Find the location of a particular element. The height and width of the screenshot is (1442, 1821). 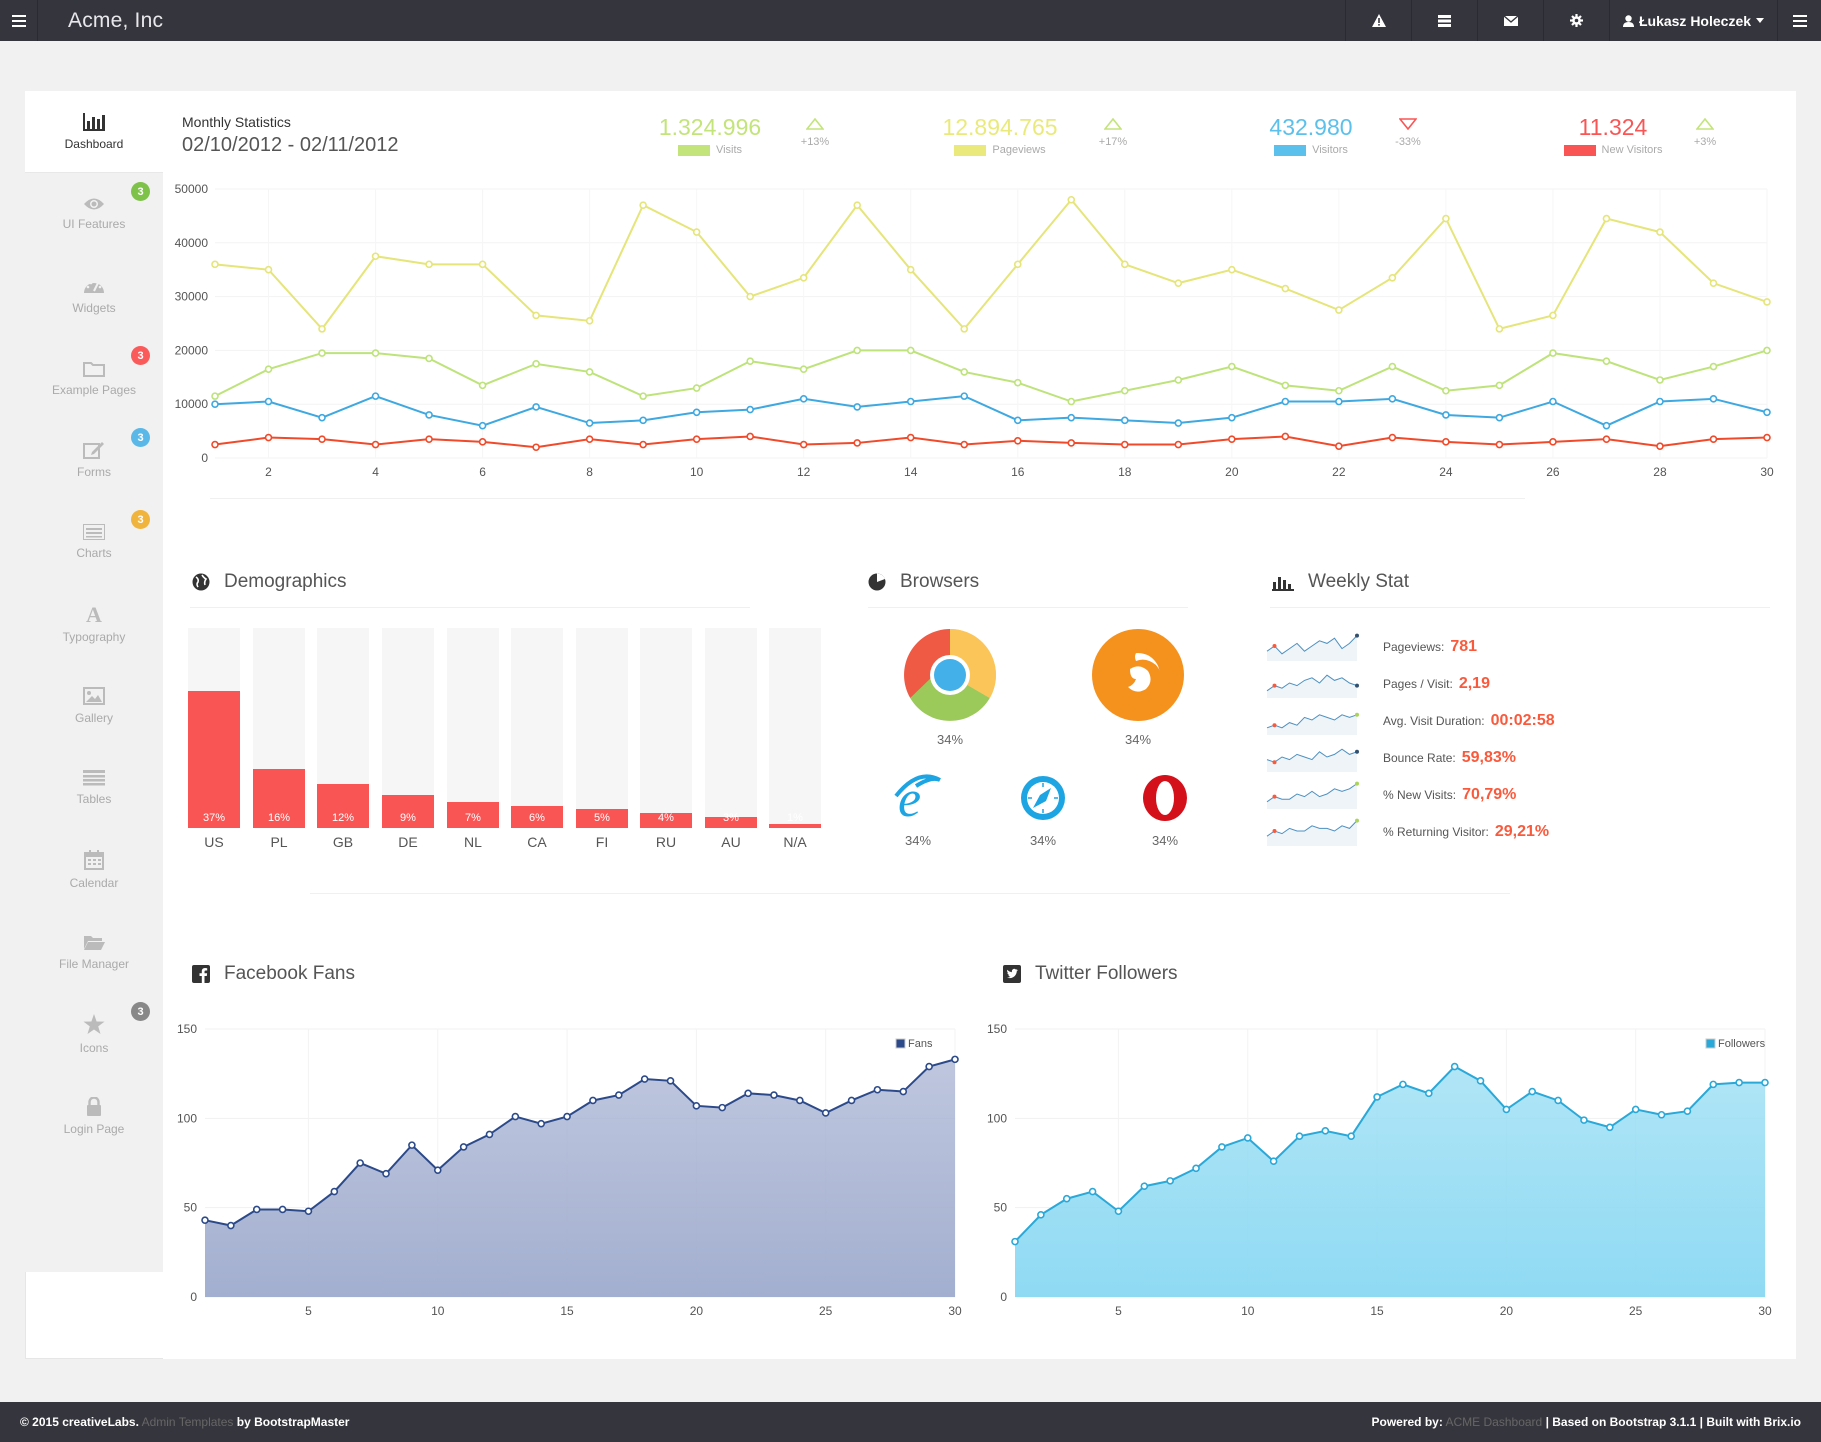

legend-label: Fans is located at coordinates (920, 1044).